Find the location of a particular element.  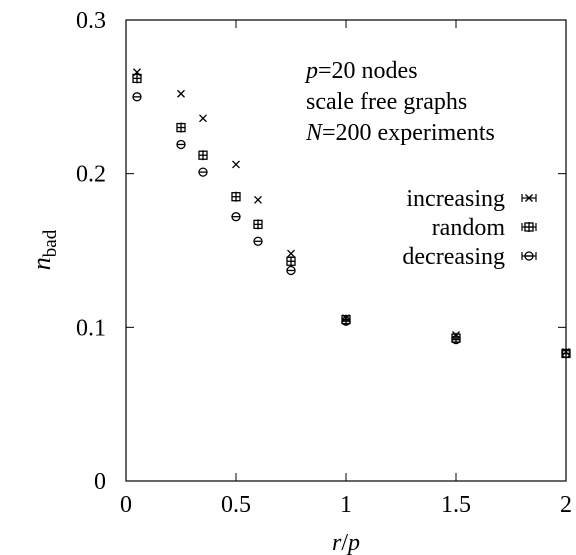

y-tick-label: 0 is located at coordinates (100, 482).